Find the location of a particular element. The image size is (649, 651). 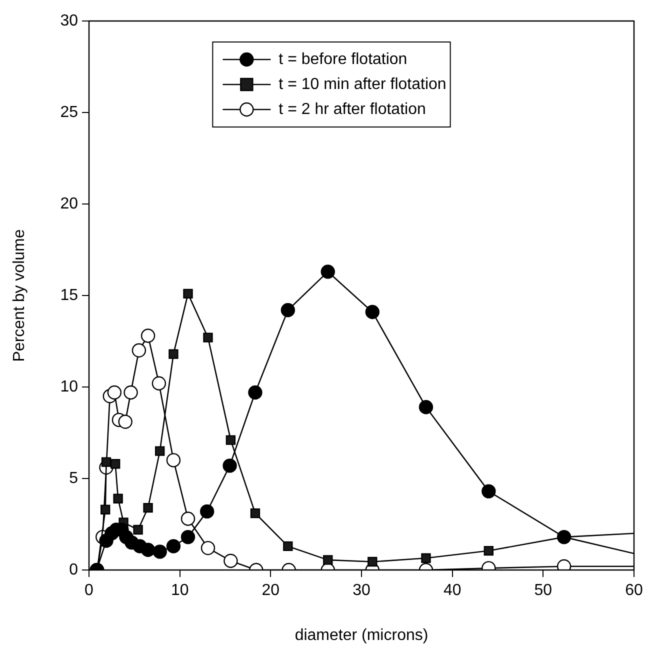

legend-label: t = before flotation is located at coordinates (343, 59).